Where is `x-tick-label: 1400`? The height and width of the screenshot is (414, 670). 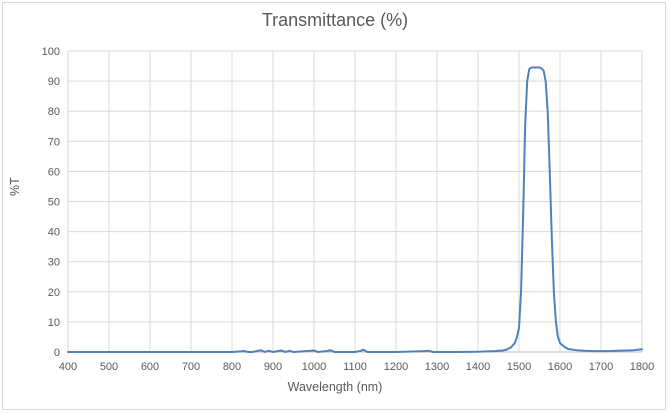 x-tick-label: 1400 is located at coordinates (478, 367).